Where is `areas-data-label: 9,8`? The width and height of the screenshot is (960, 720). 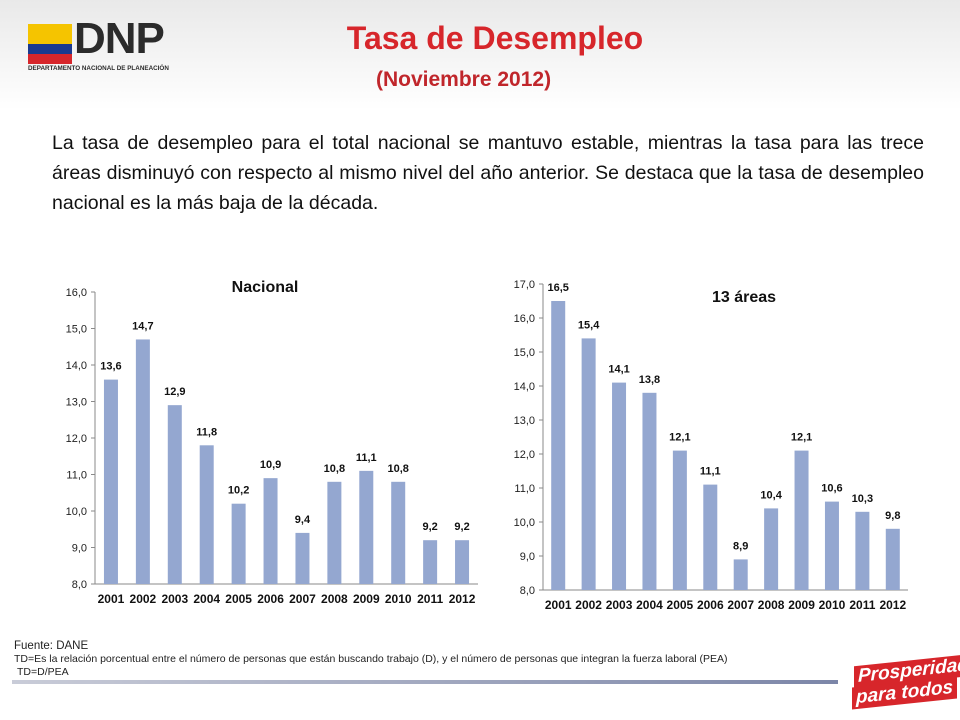
areas-data-label: 9,8 is located at coordinates (892, 516).